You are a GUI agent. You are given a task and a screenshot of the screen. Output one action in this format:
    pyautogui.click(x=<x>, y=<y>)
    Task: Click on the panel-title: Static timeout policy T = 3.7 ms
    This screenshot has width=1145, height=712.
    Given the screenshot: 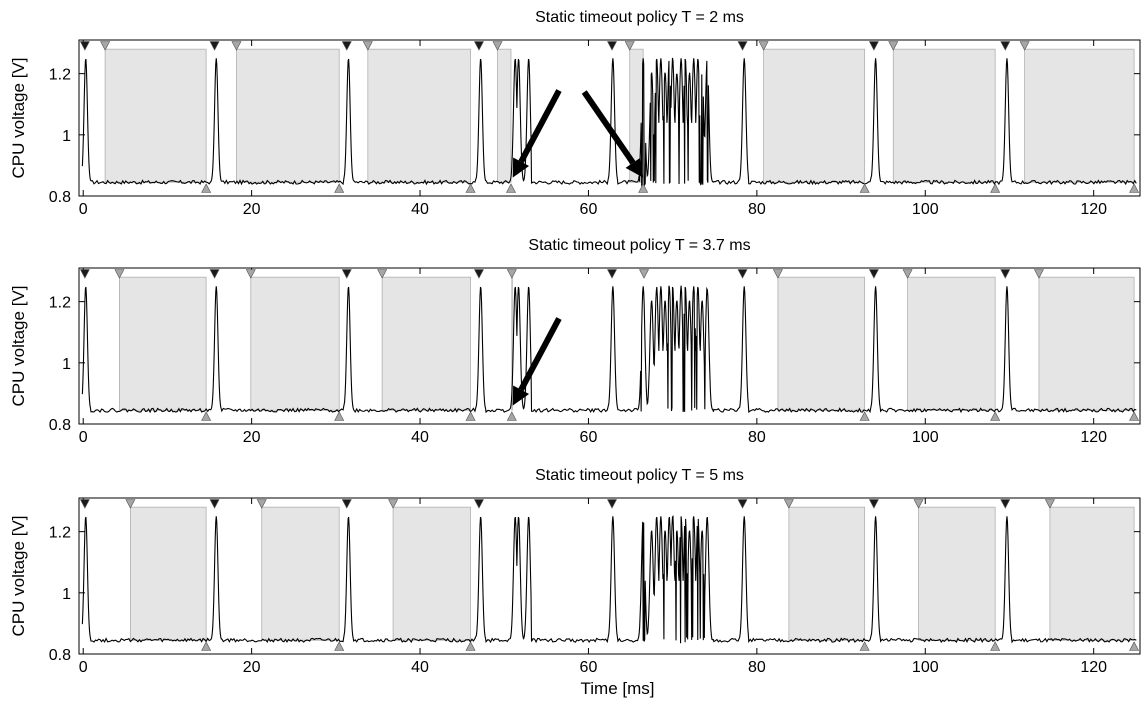 What is the action you would take?
    pyautogui.click(x=639, y=245)
    